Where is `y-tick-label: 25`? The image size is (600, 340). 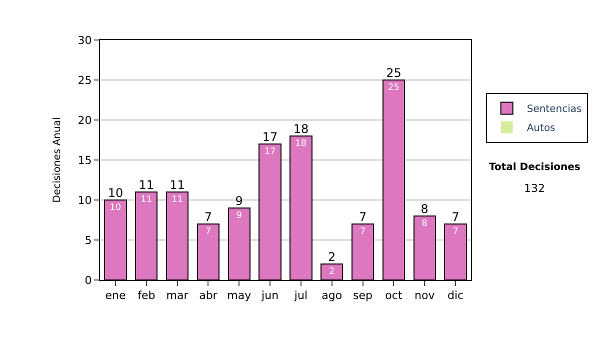 y-tick-label: 25 is located at coordinates (85, 80).